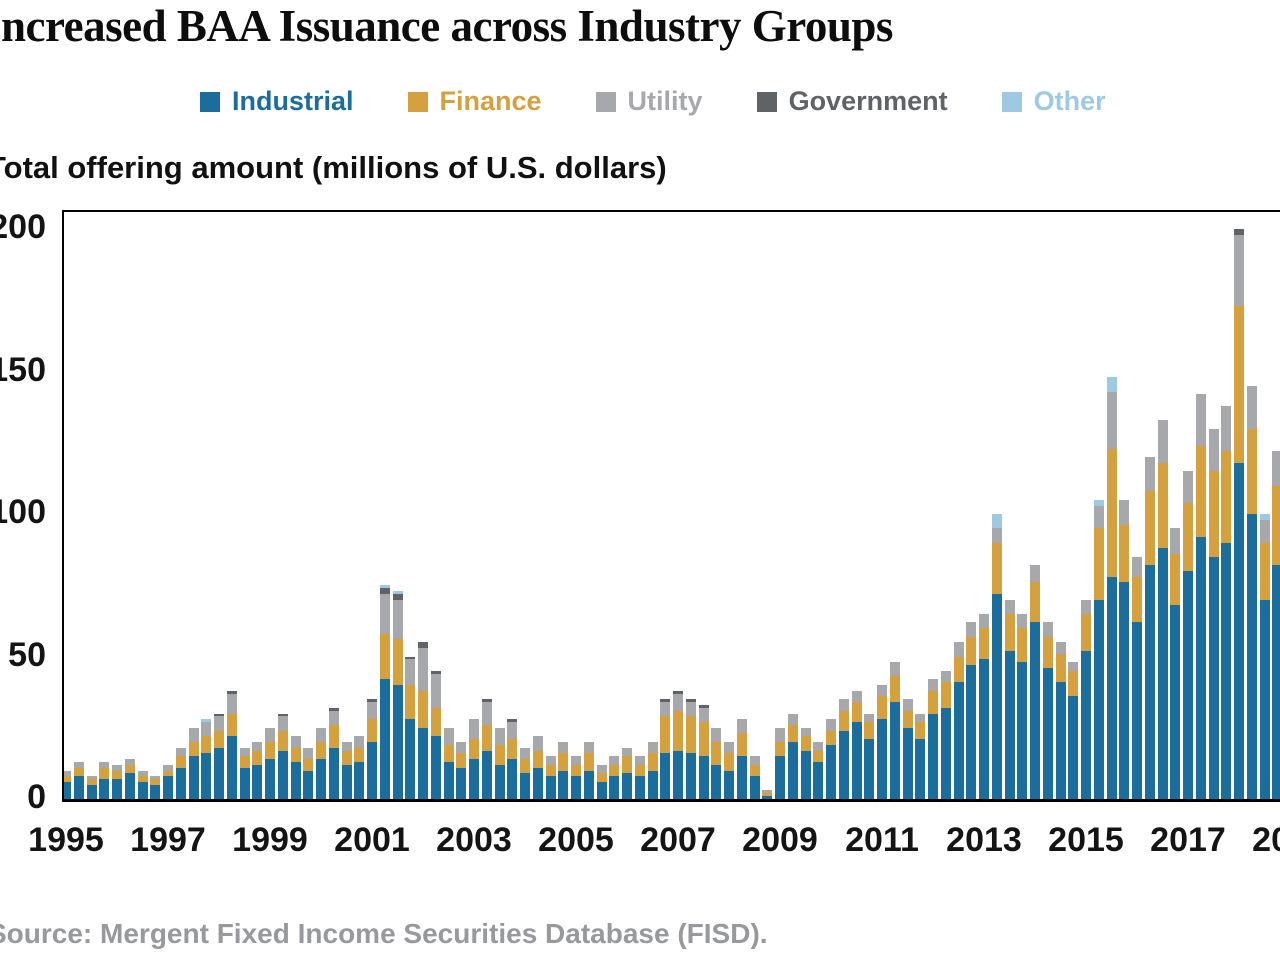 The height and width of the screenshot is (960, 1280). What do you see at coordinates (852, 101) in the screenshot?
I see `legend-item-government: Government` at bounding box center [852, 101].